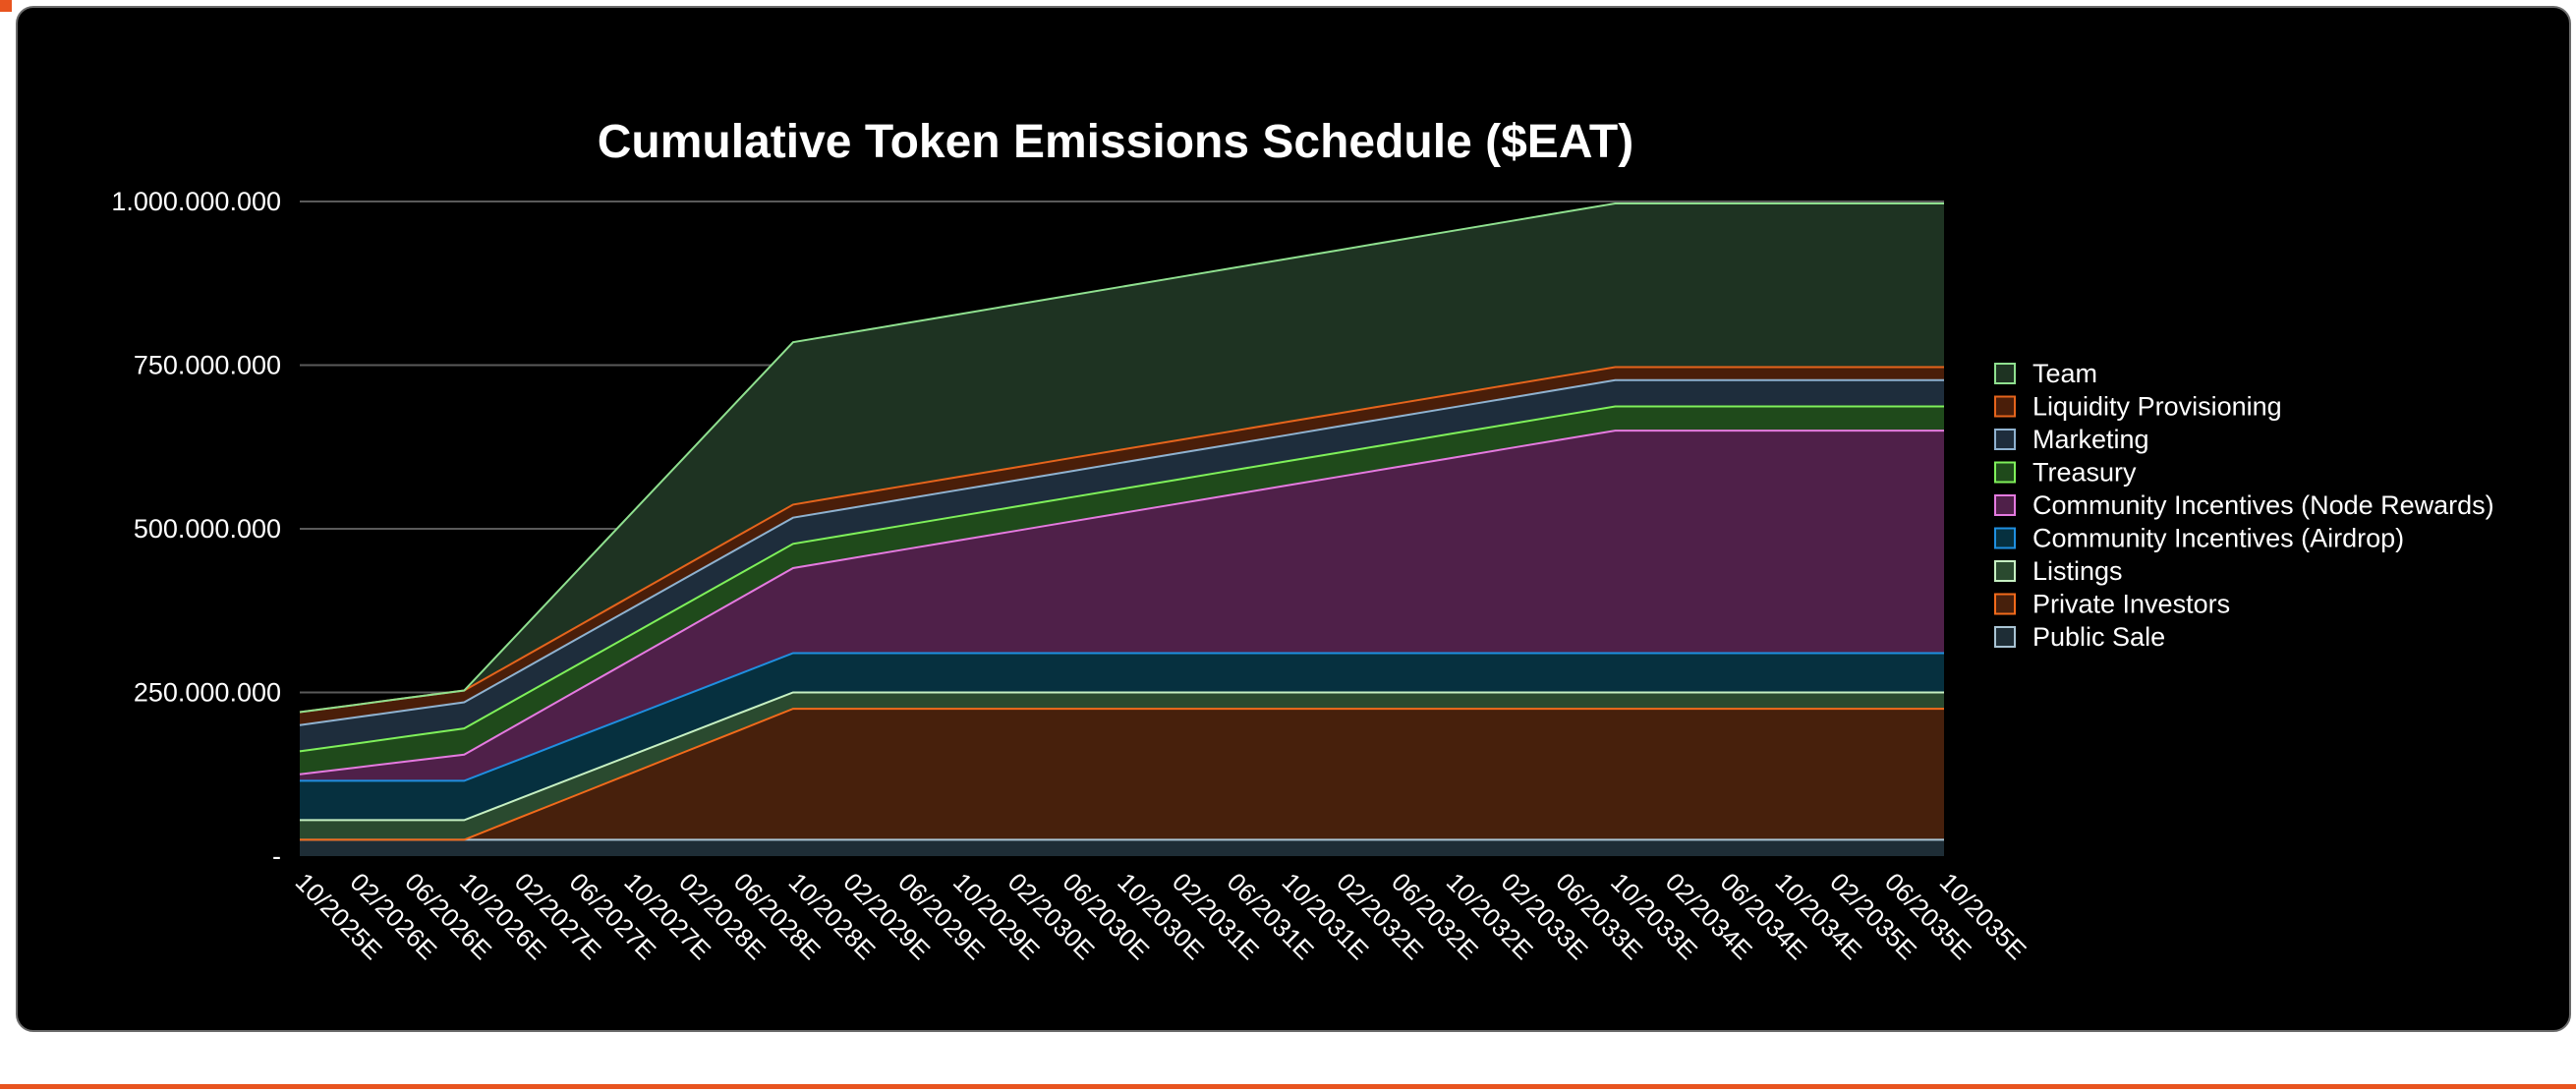 The width and height of the screenshot is (2576, 1091). Describe the element at coordinates (2157, 407) in the screenshot. I see `legend-label-liquidity-provisioning: Liquidity Provisioning` at that location.